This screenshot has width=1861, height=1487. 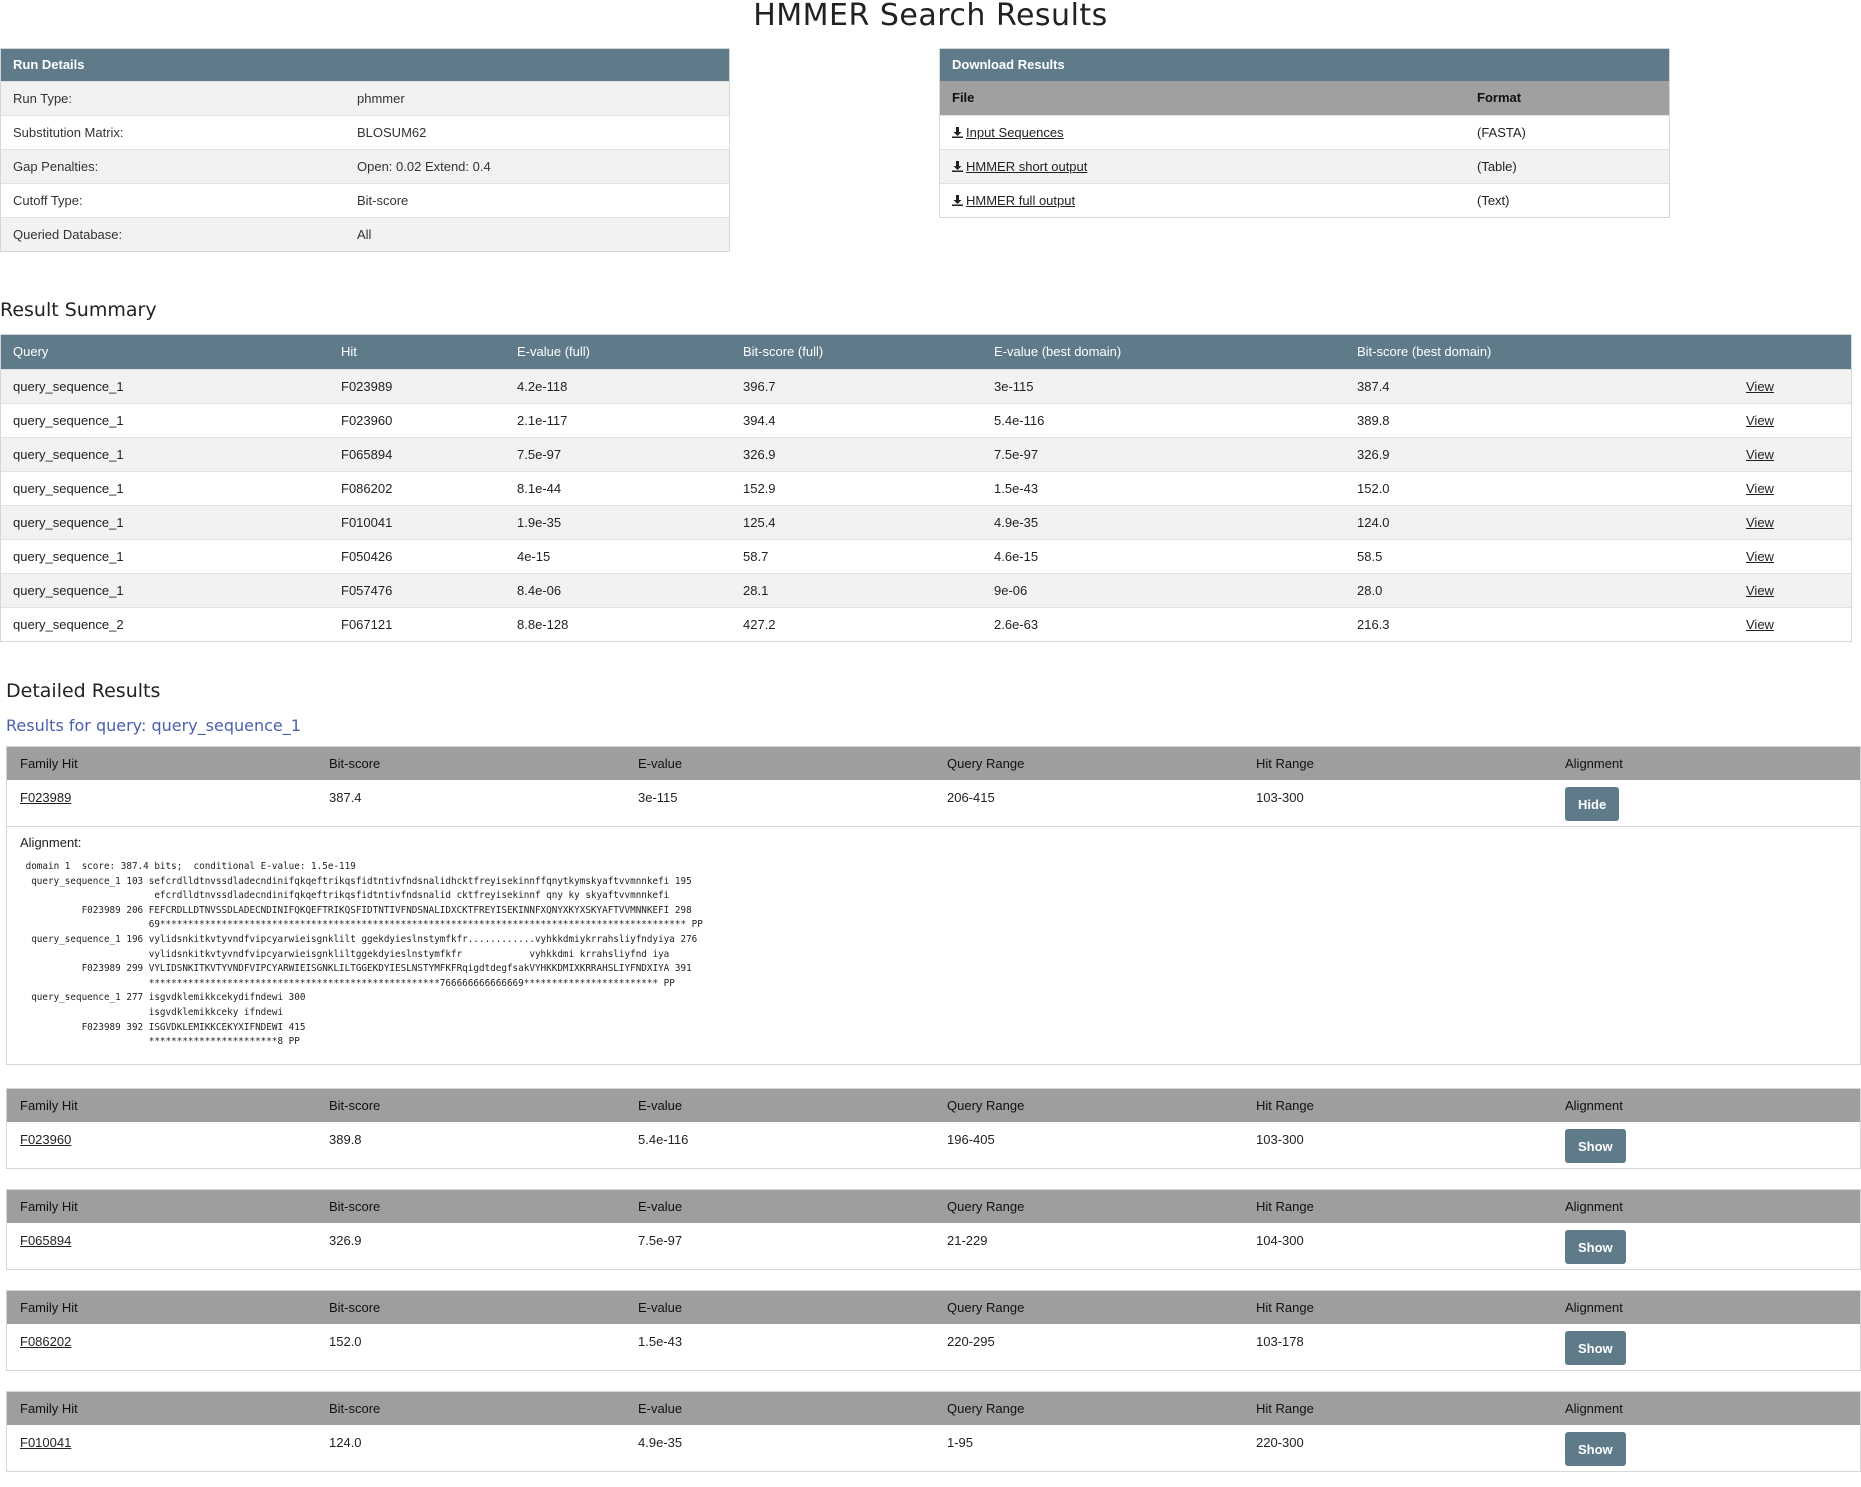 I want to click on bitscore-cell: 326.9, so click(x=345, y=1240).